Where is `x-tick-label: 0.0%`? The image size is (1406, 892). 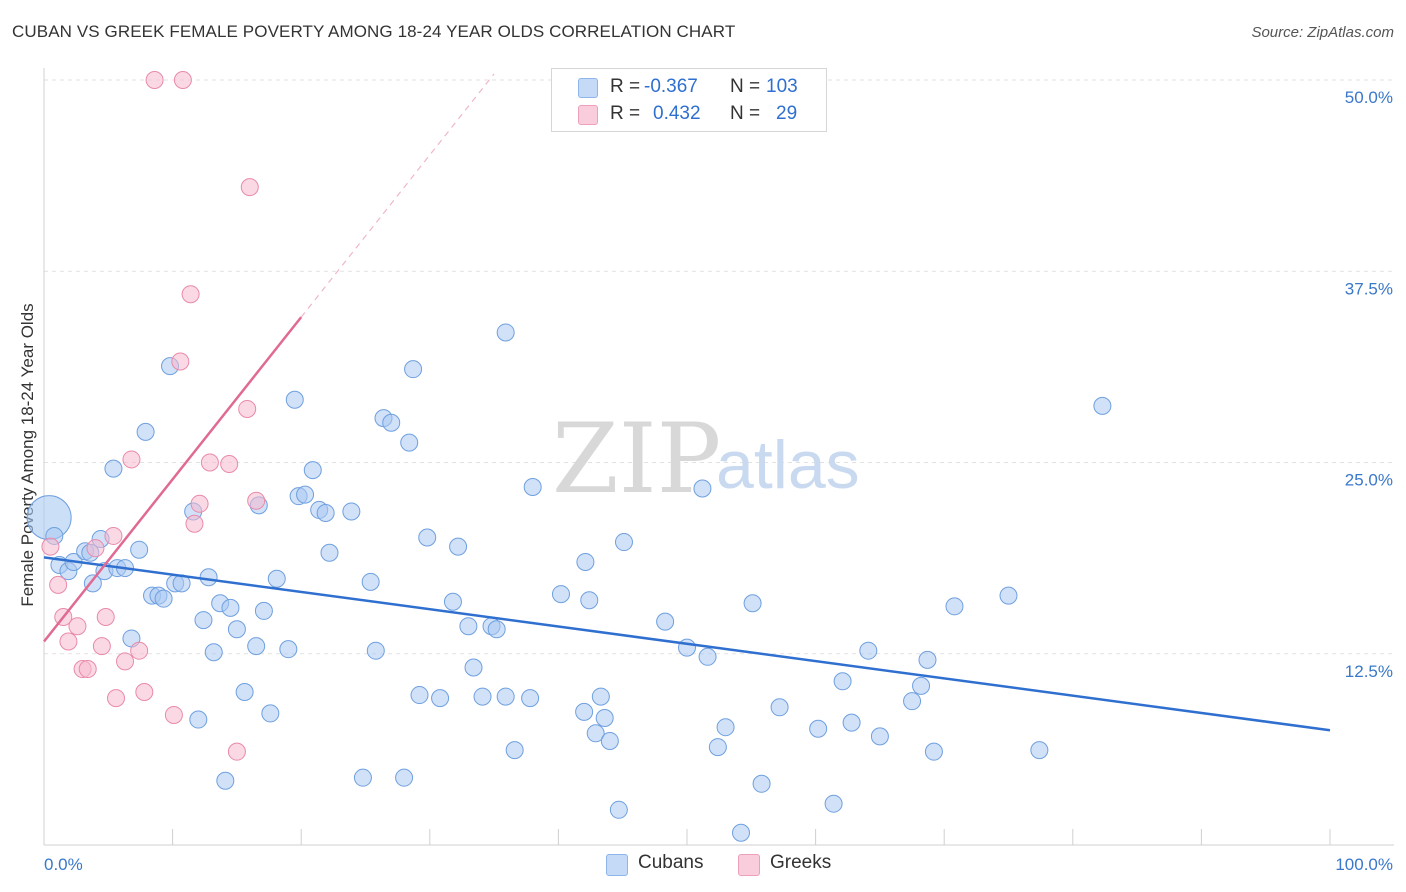
x-tick-label: 0.0% is located at coordinates (63, 864).